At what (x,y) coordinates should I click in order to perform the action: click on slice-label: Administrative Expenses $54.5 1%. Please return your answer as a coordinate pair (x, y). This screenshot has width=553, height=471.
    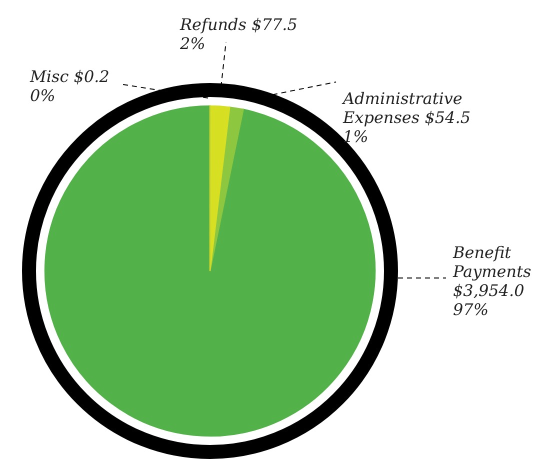
    Looking at the image, I should click on (405, 117).